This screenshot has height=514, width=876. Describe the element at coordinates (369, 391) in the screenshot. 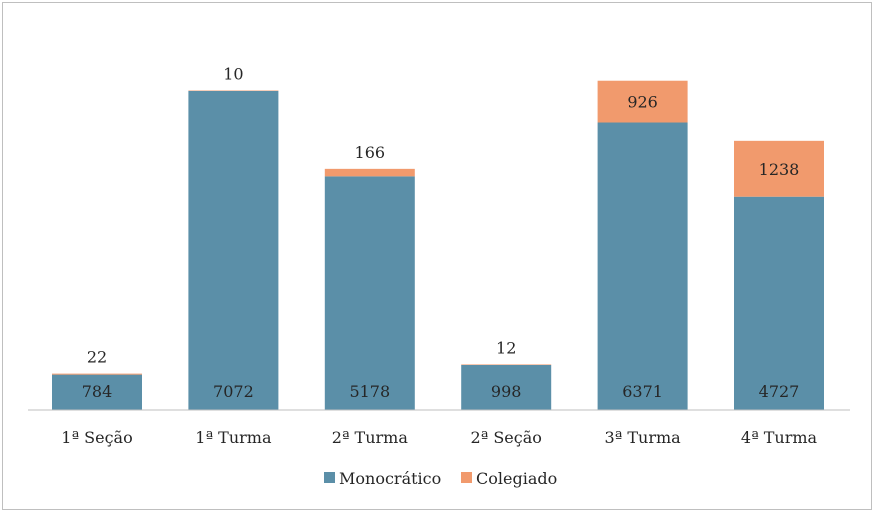

I see `label-monocratico-2: 5178` at that location.